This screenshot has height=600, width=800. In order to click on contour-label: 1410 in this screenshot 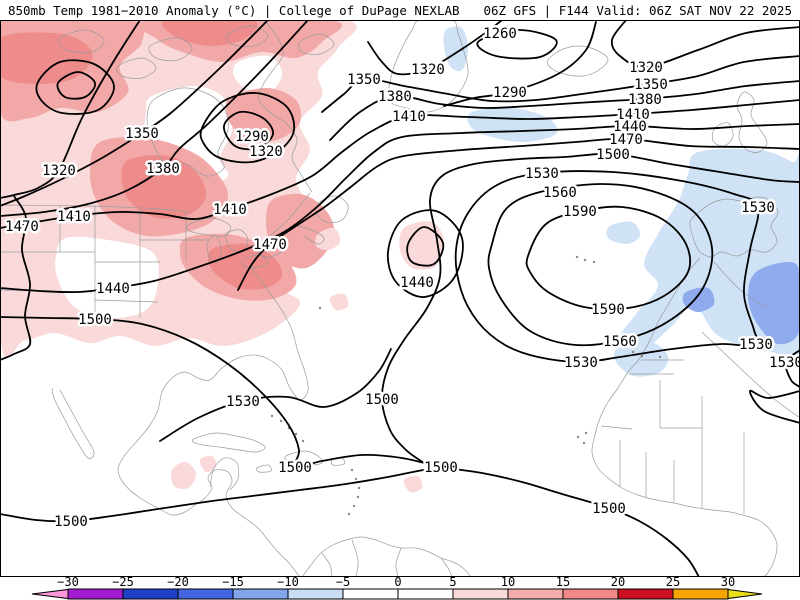, I will do `click(230, 210)`.